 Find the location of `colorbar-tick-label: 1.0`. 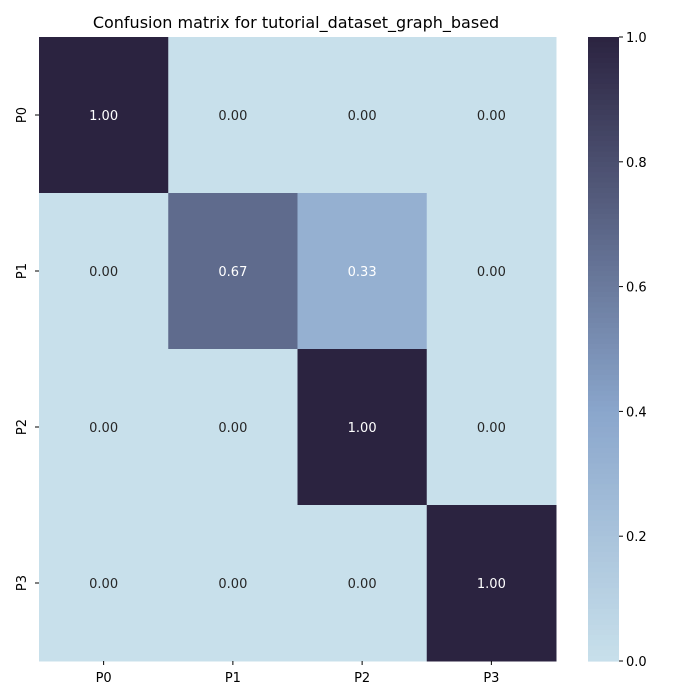

colorbar-tick-label: 1.0 is located at coordinates (636, 38).